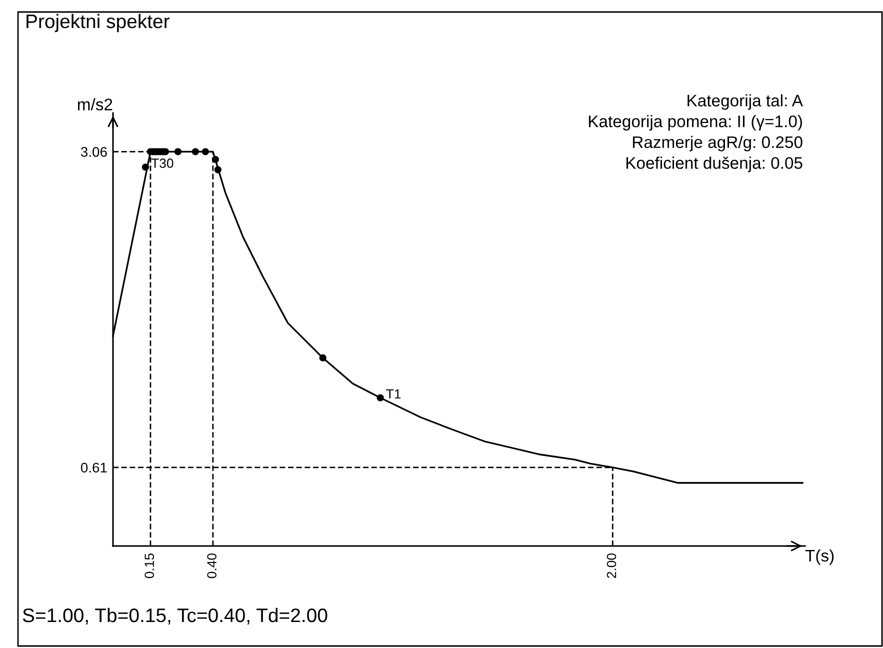 This screenshot has height=648, width=883. What do you see at coordinates (98, 23) in the screenshot?
I see `chart-title: Projektni spekter` at bounding box center [98, 23].